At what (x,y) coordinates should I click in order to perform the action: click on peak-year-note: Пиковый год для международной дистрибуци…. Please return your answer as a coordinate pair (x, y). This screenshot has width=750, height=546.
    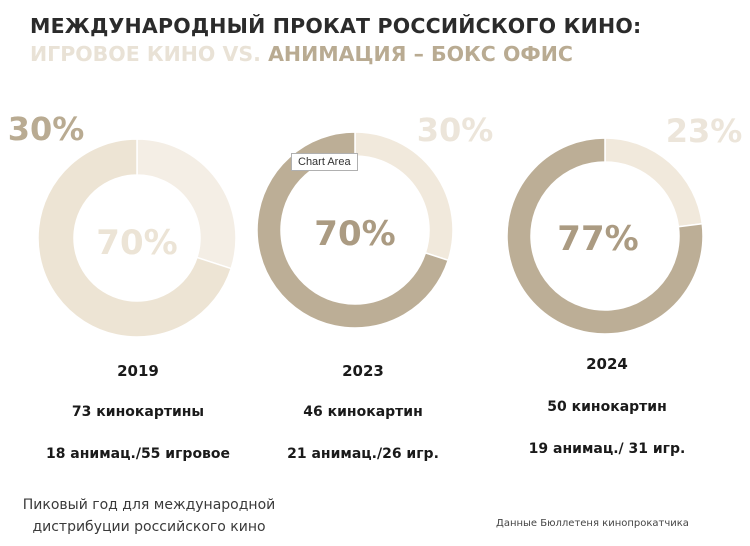
    Looking at the image, I should click on (149, 516).